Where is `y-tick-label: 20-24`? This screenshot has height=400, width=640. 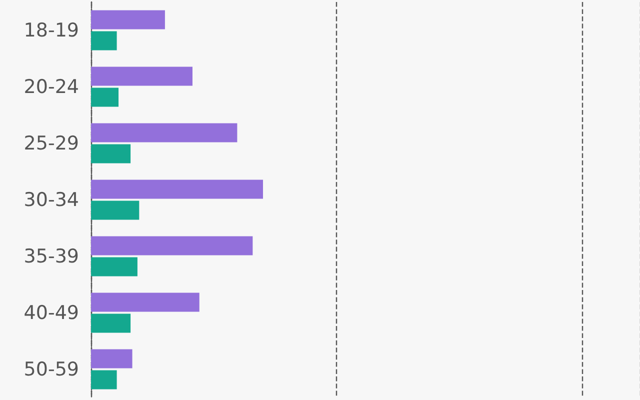
y-tick-label: 20-24 is located at coordinates (51, 87).